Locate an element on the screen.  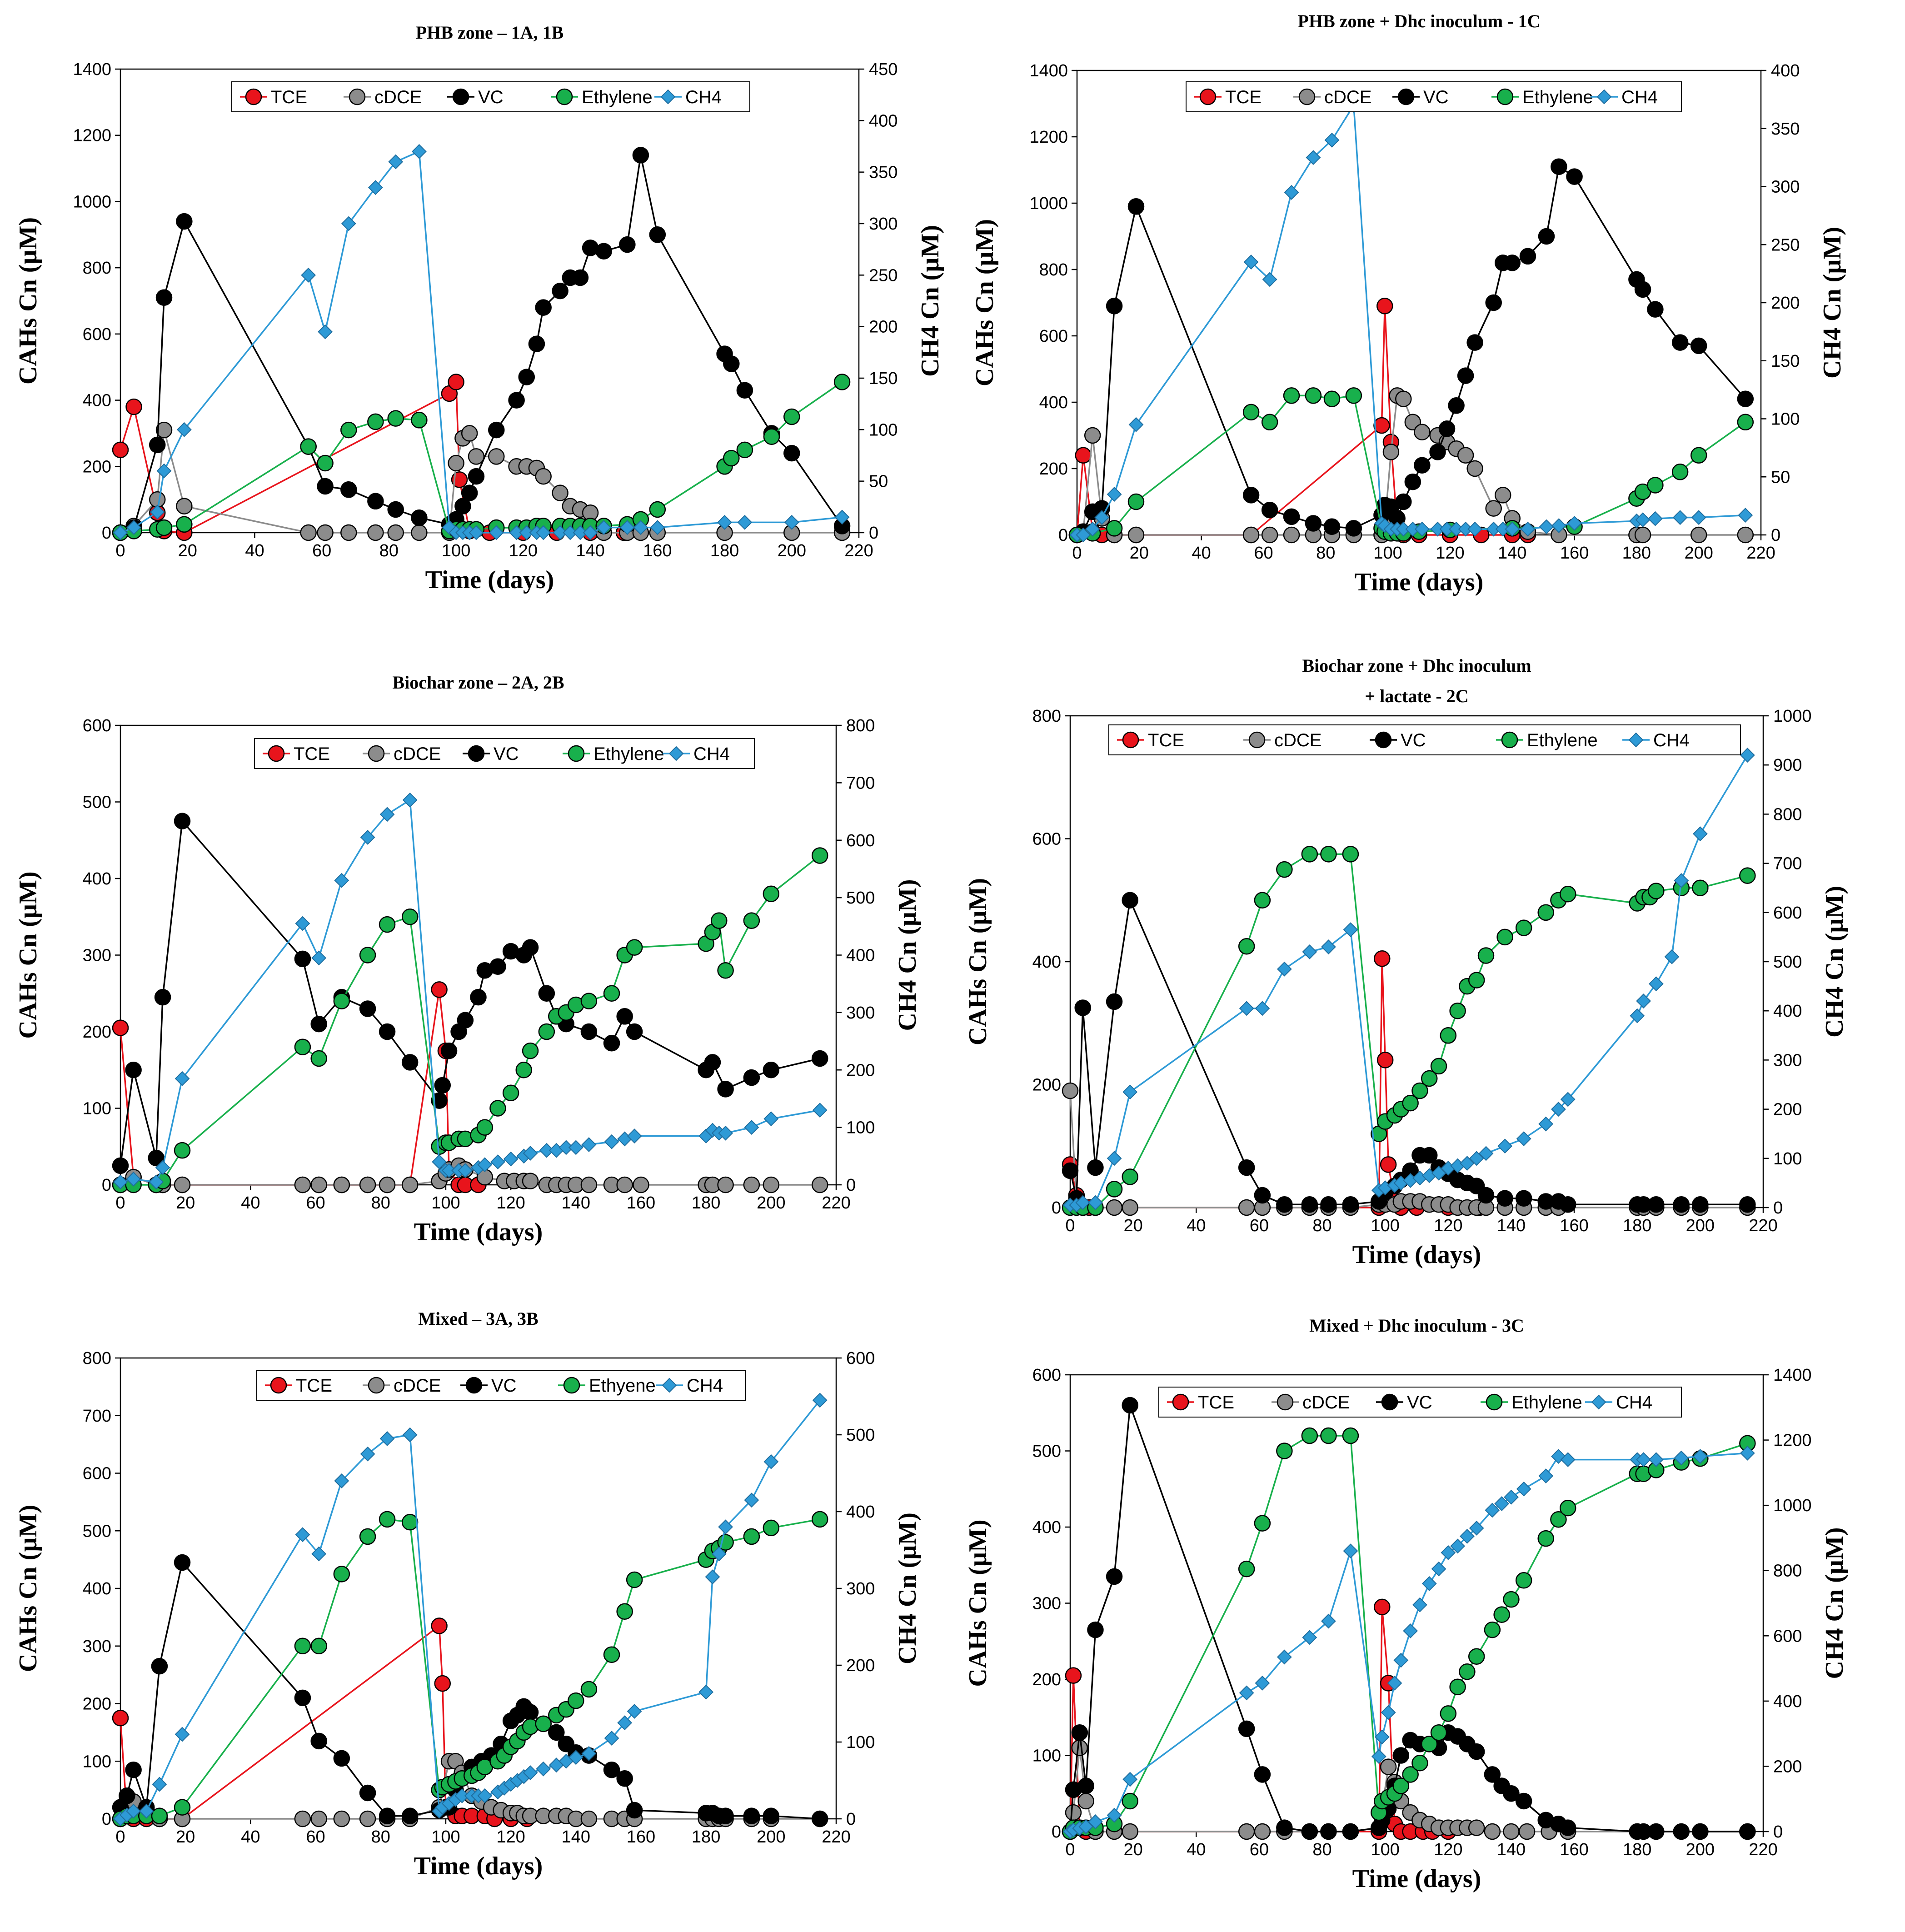
y-right-axis-label: CH4 Cn (µM) is located at coordinates (1832, 303).